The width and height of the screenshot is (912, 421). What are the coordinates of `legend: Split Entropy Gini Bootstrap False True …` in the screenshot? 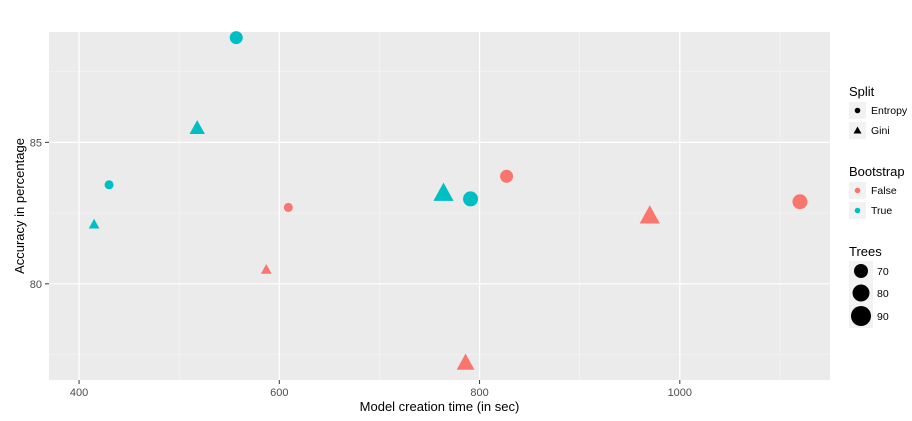 It's located at (878, 206).